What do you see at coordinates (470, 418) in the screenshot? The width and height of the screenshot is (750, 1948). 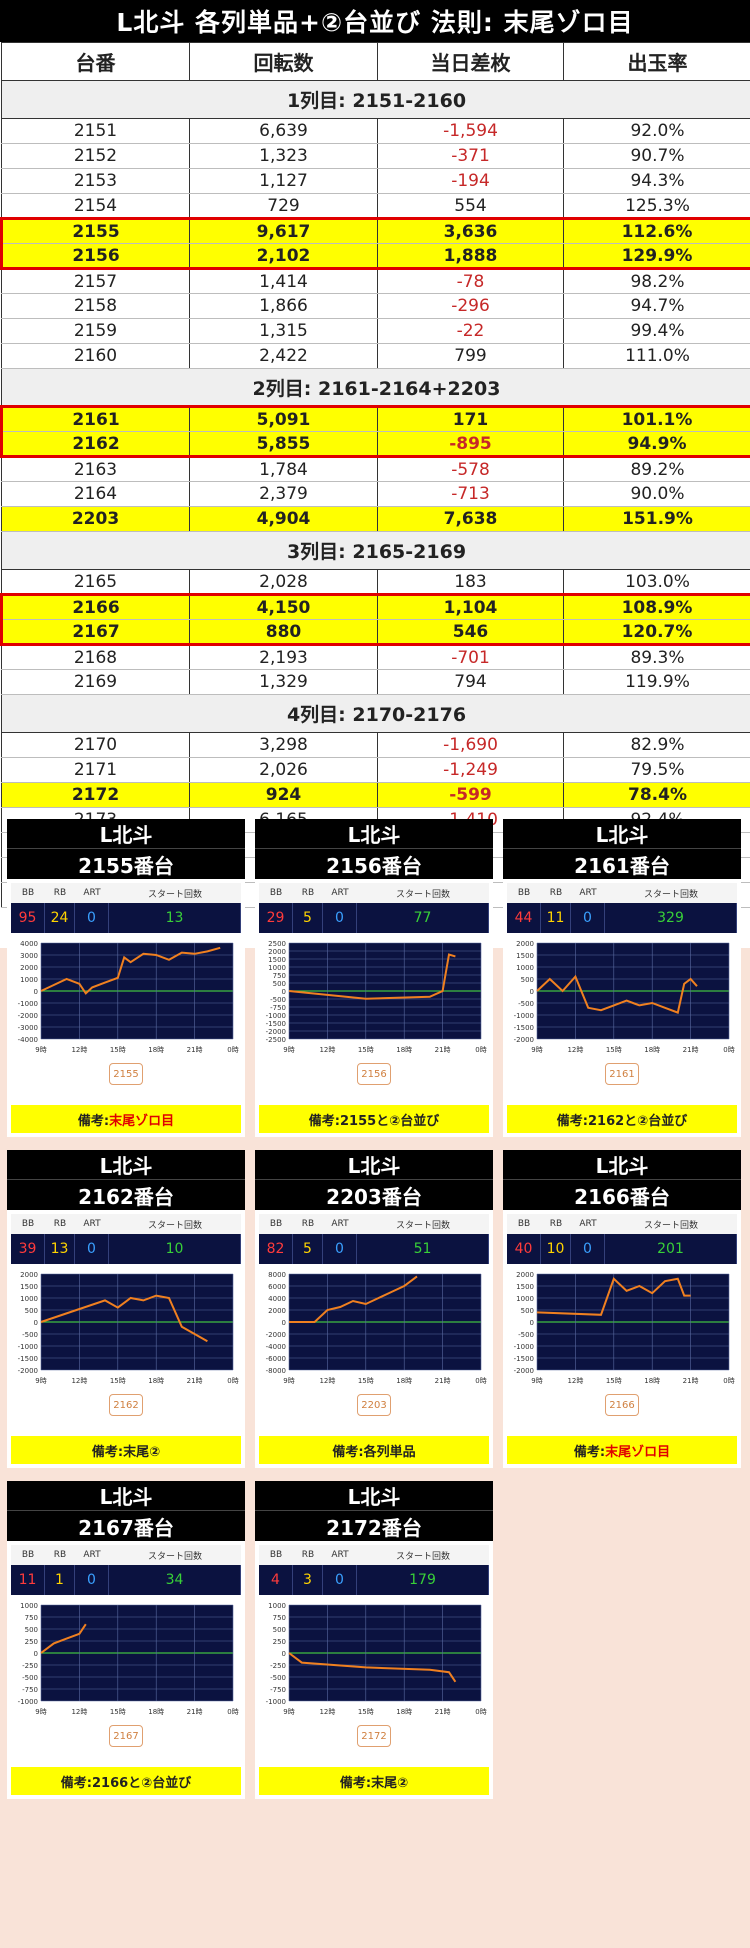 I see `cell-diff: 171` at bounding box center [470, 418].